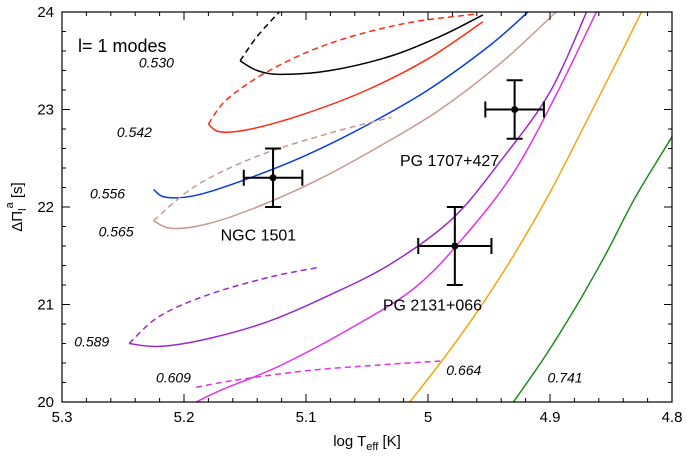 The height and width of the screenshot is (456, 688). Describe the element at coordinates (463, 370) in the screenshot. I see `curve-label-0-664: 0.664` at that location.